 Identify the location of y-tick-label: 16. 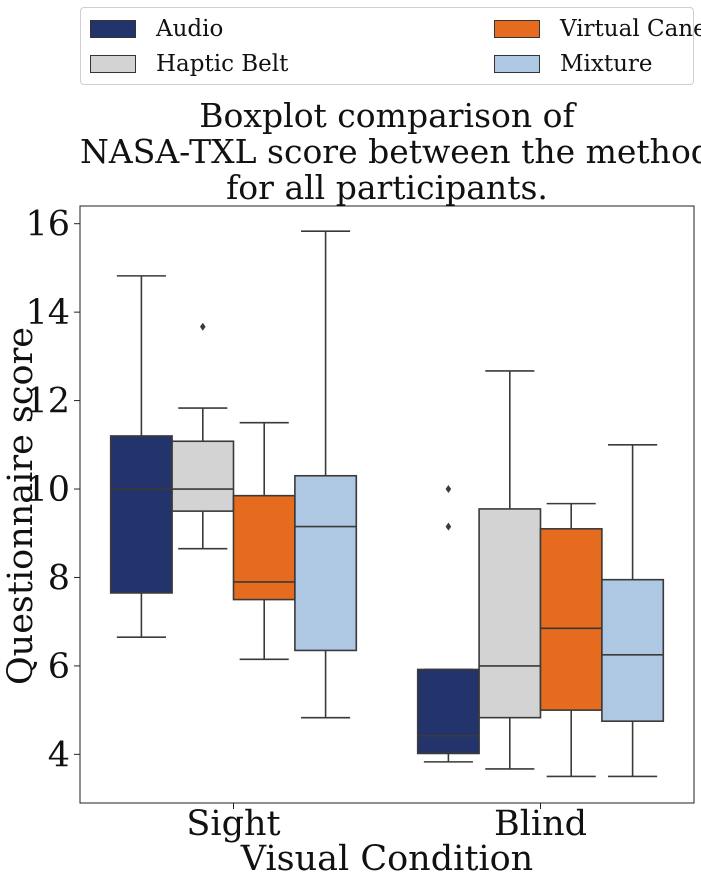
(47, 225).